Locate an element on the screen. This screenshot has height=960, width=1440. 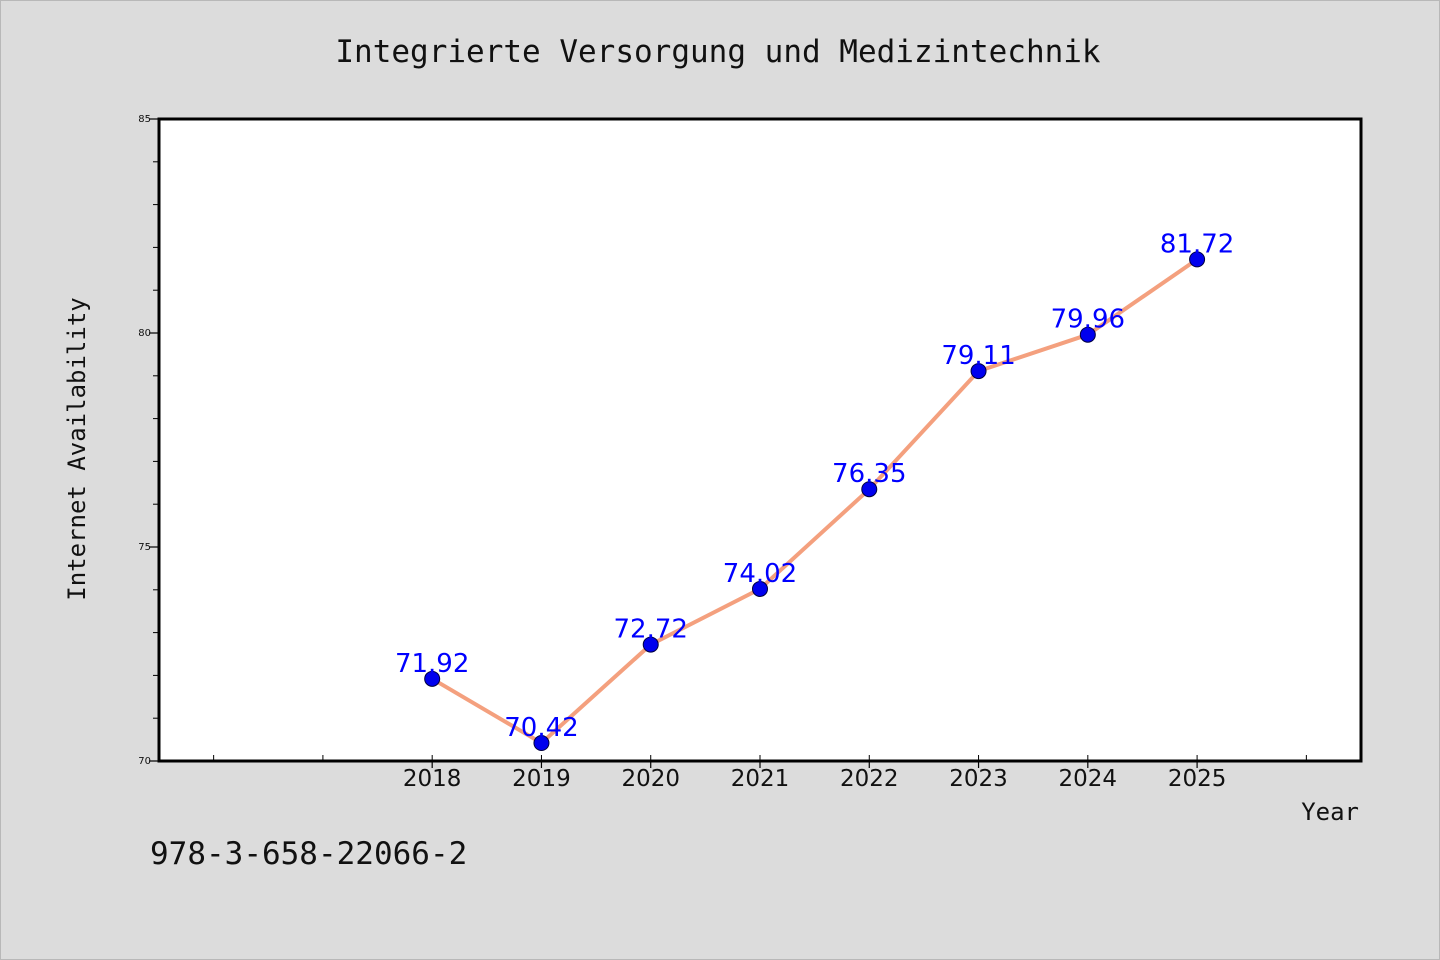
y-tick-label: 85 is located at coordinates (144, 119).